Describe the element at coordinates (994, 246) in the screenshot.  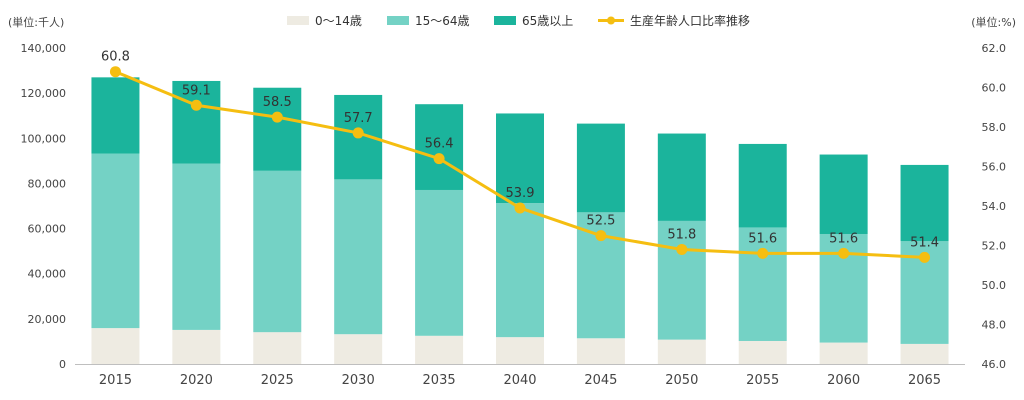
I see `right-tick-label: 52.0` at that location.